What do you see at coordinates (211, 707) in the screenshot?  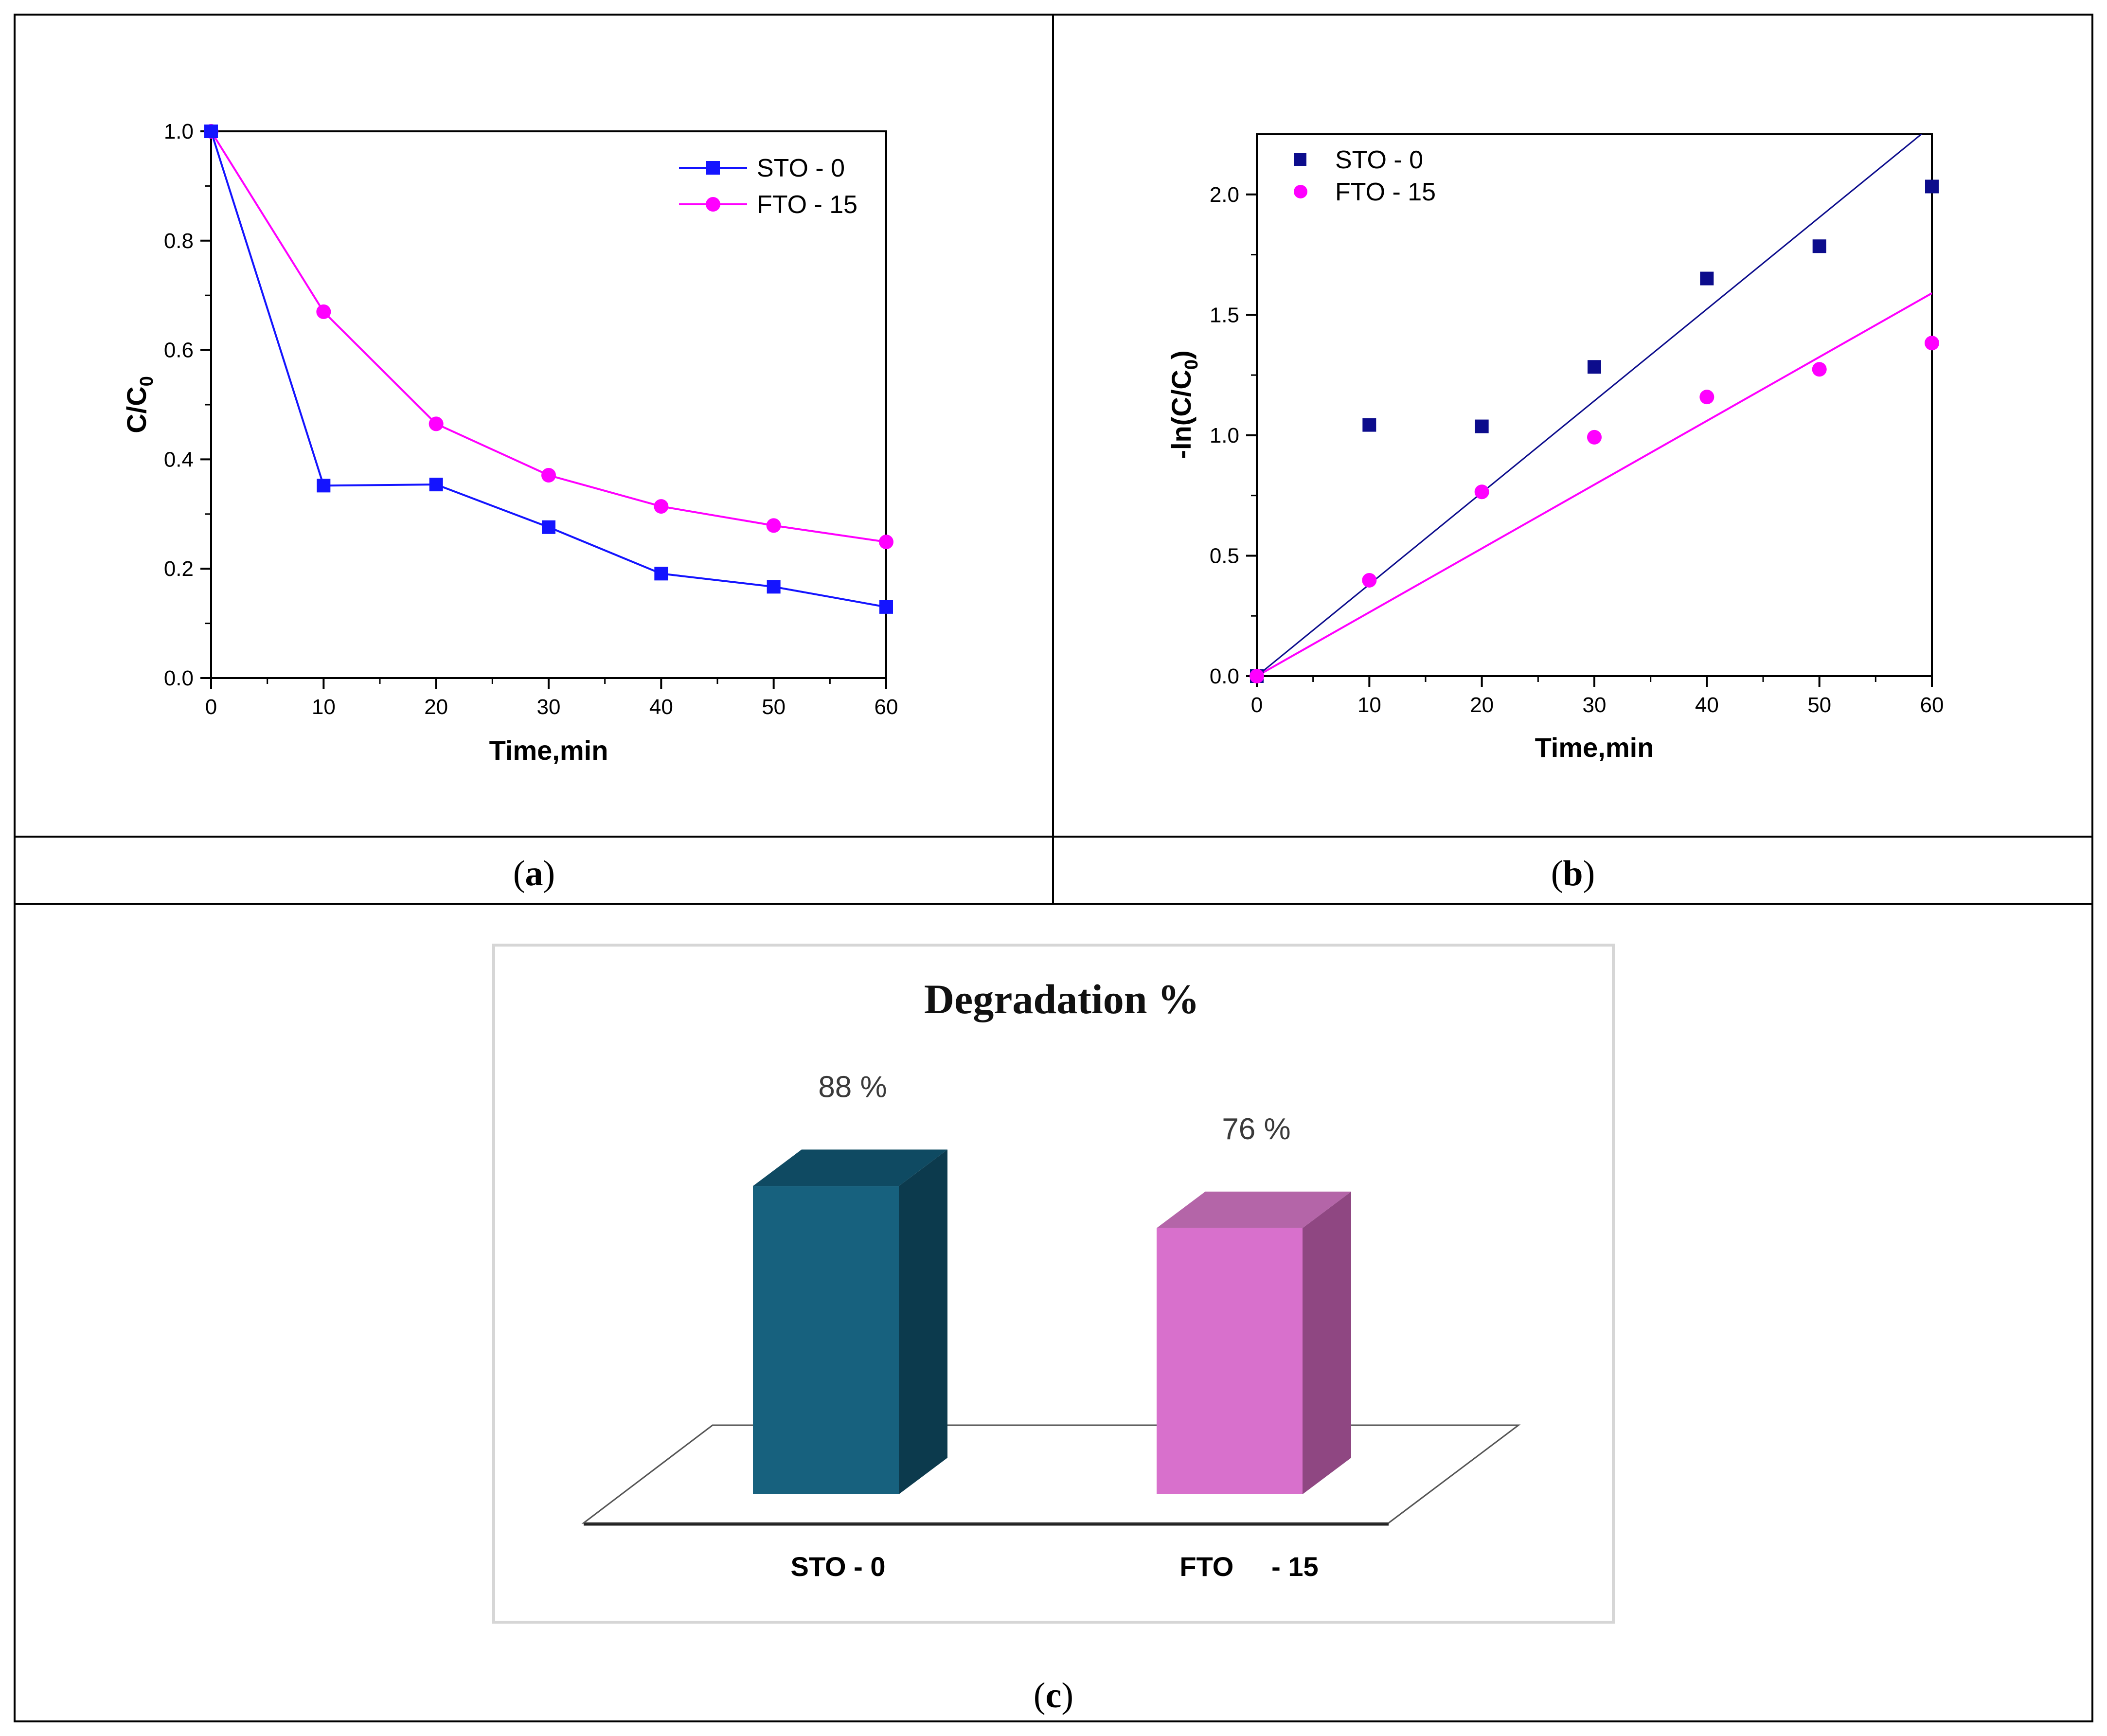 I see `chart-a-xtick-label: 0` at bounding box center [211, 707].